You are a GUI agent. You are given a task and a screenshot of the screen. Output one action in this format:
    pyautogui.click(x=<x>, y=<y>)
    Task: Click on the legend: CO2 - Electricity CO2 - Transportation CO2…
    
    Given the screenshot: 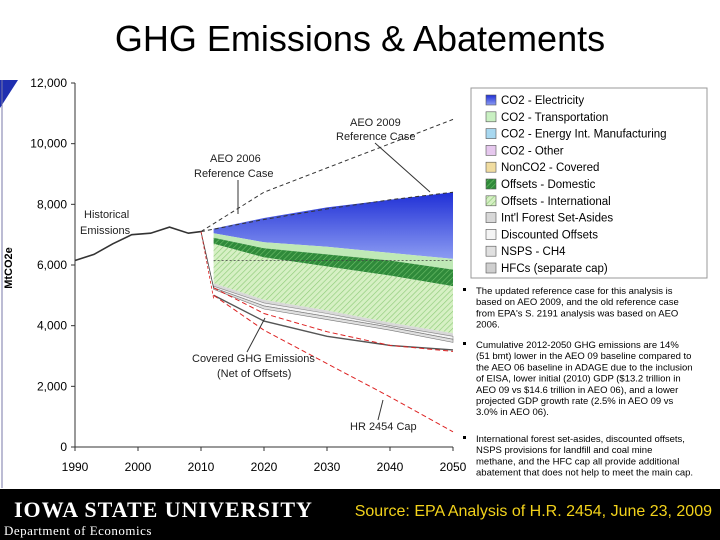 What is the action you would take?
    pyautogui.click(x=576, y=184)
    